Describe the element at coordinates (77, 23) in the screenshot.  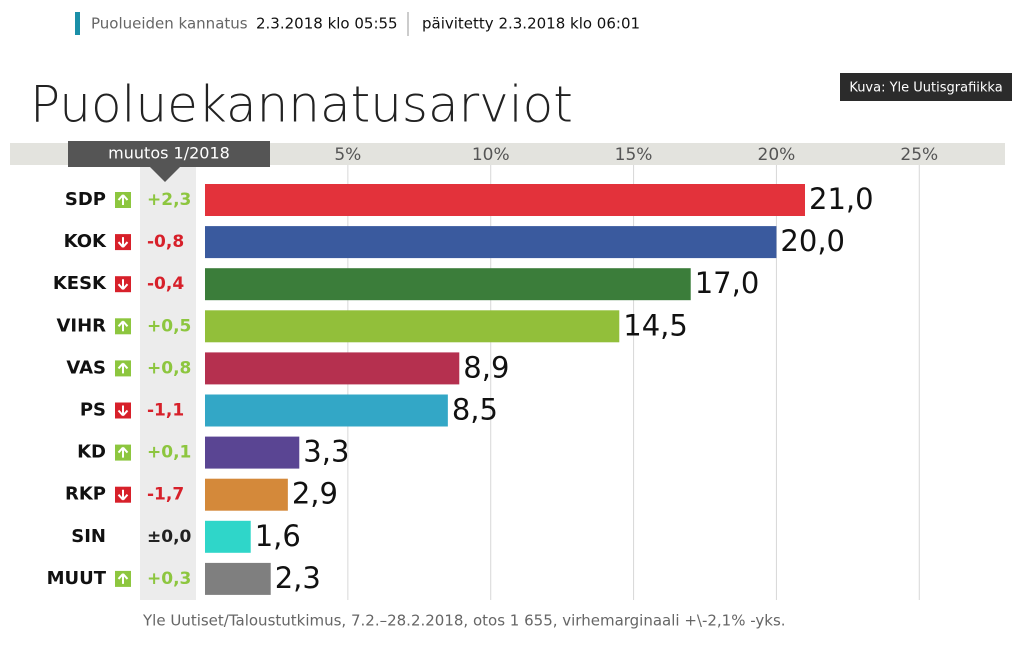
I see `section-marker` at that location.